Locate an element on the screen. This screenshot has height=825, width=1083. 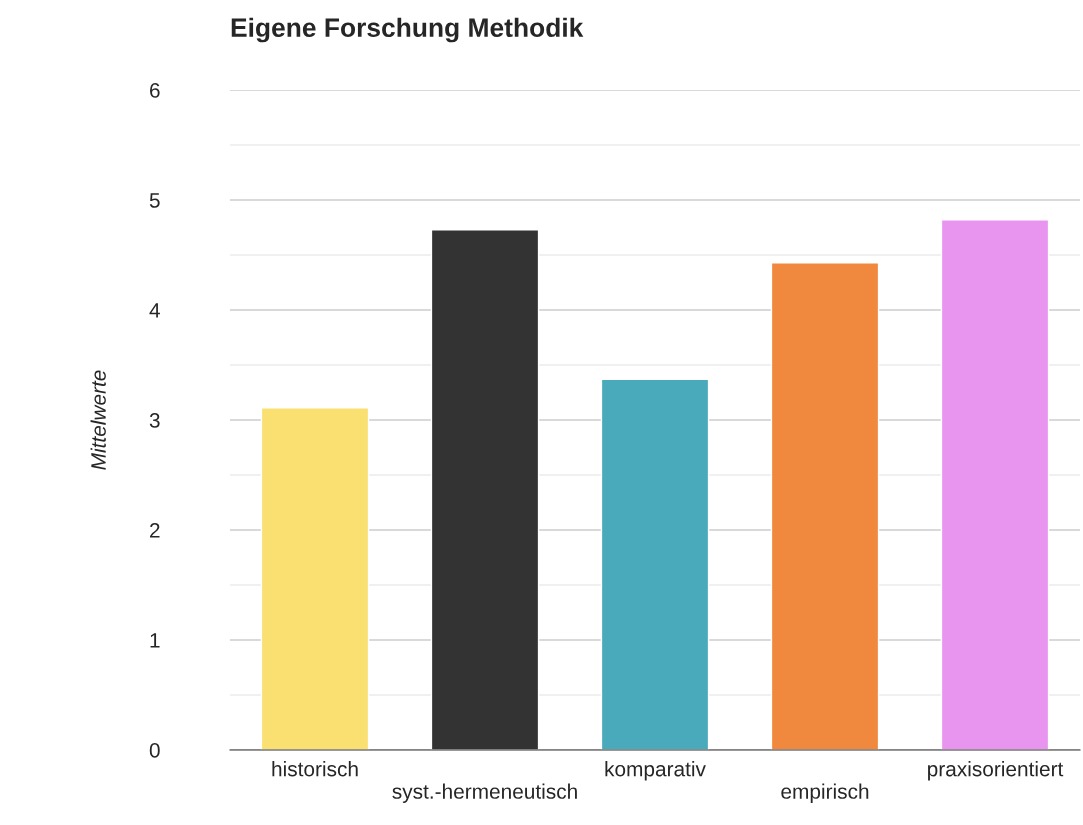
x-tick-label: praxisorientiert is located at coordinates (996, 771).